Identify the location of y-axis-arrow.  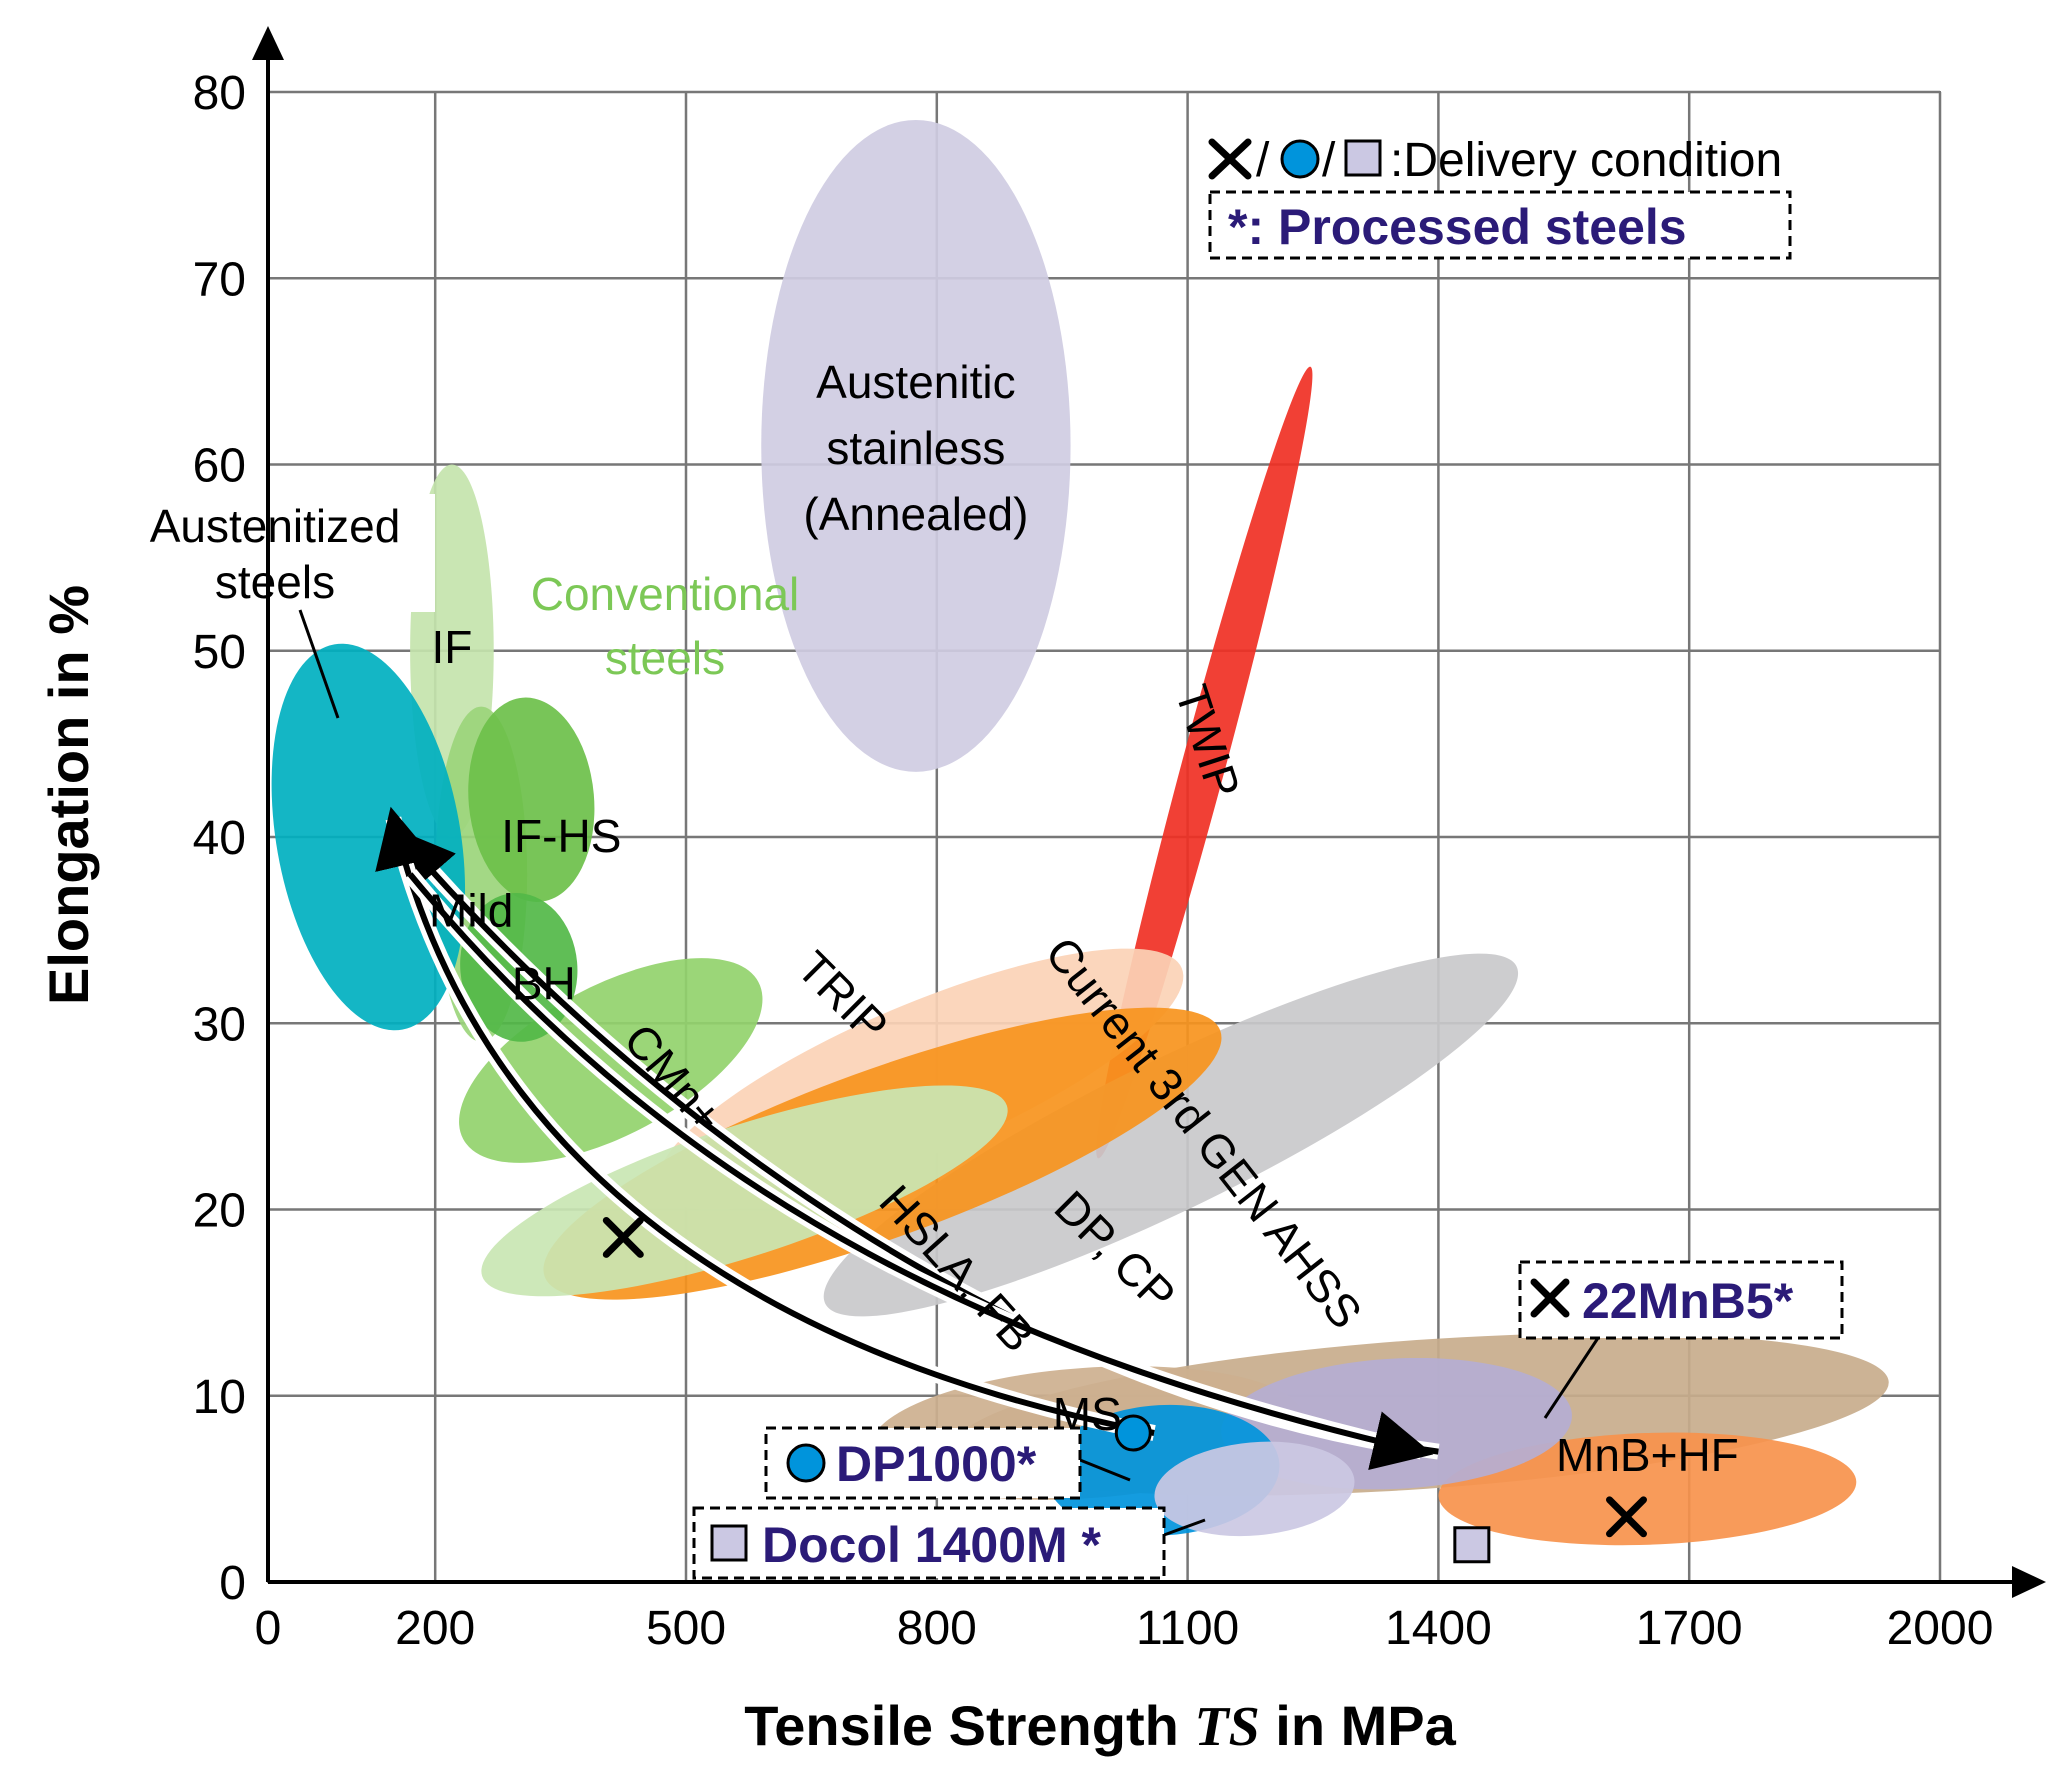
(268, 43).